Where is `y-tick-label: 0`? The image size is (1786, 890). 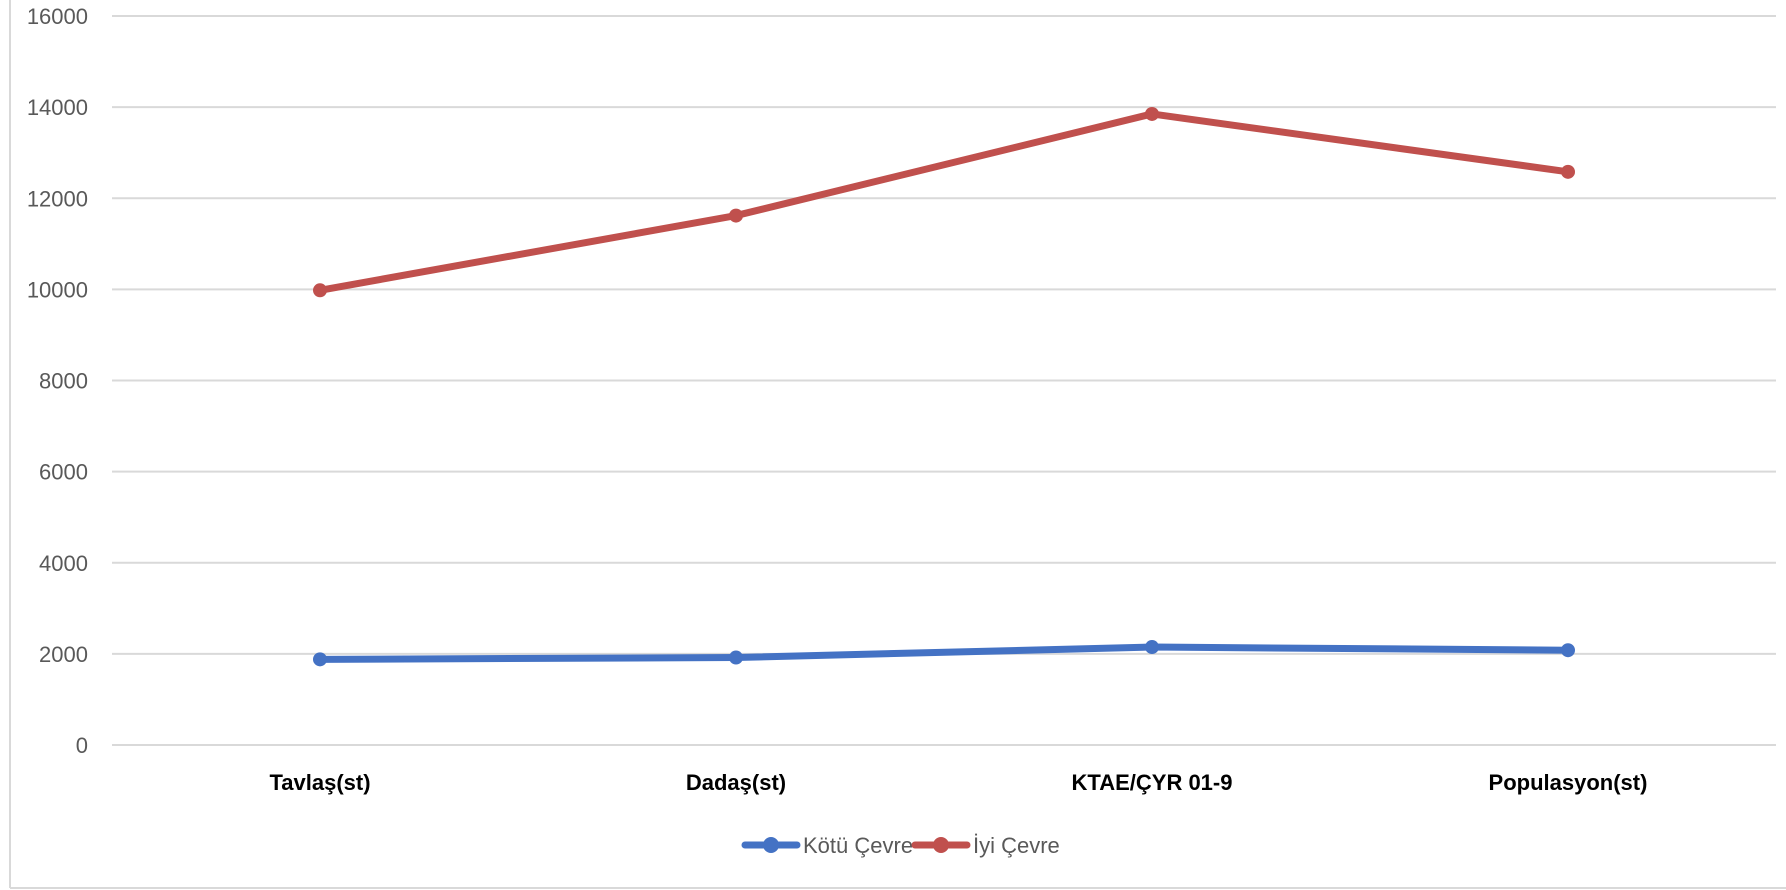
y-tick-label: 0 is located at coordinates (82, 745).